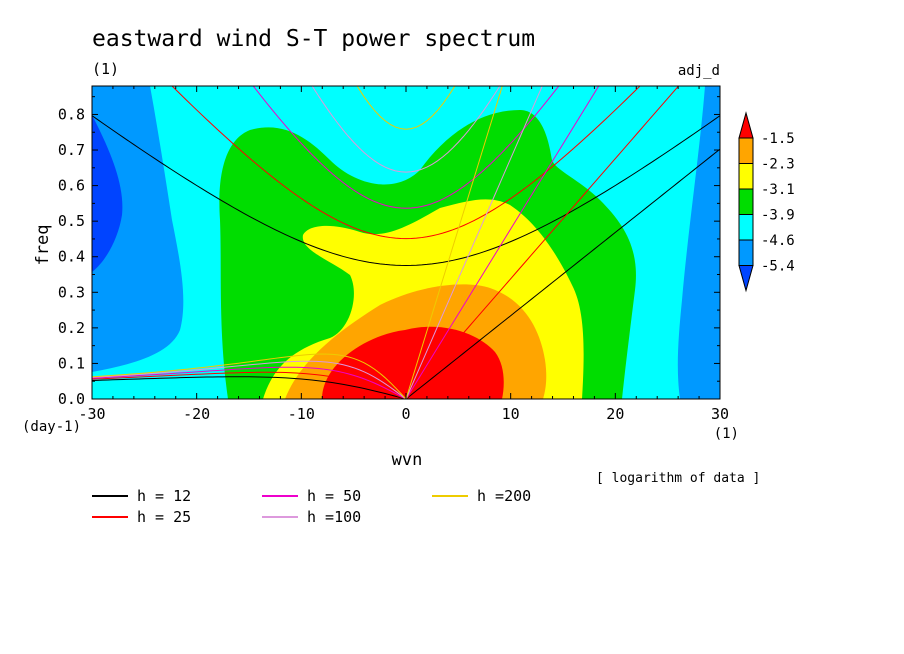 The height and width of the screenshot is (654, 904). I want to click on colorbar-min-arrow, so click(746, 279).